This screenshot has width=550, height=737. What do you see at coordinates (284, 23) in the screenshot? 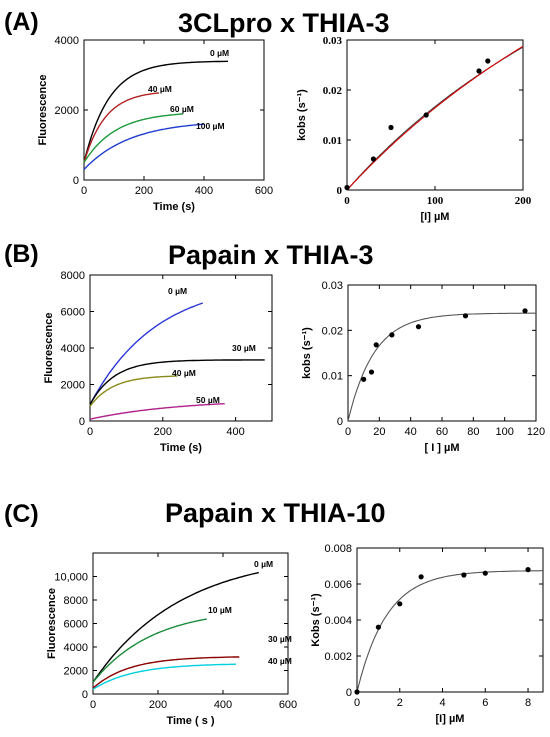
I see `panel-a-title: 3CLpro x THIA-3` at bounding box center [284, 23].